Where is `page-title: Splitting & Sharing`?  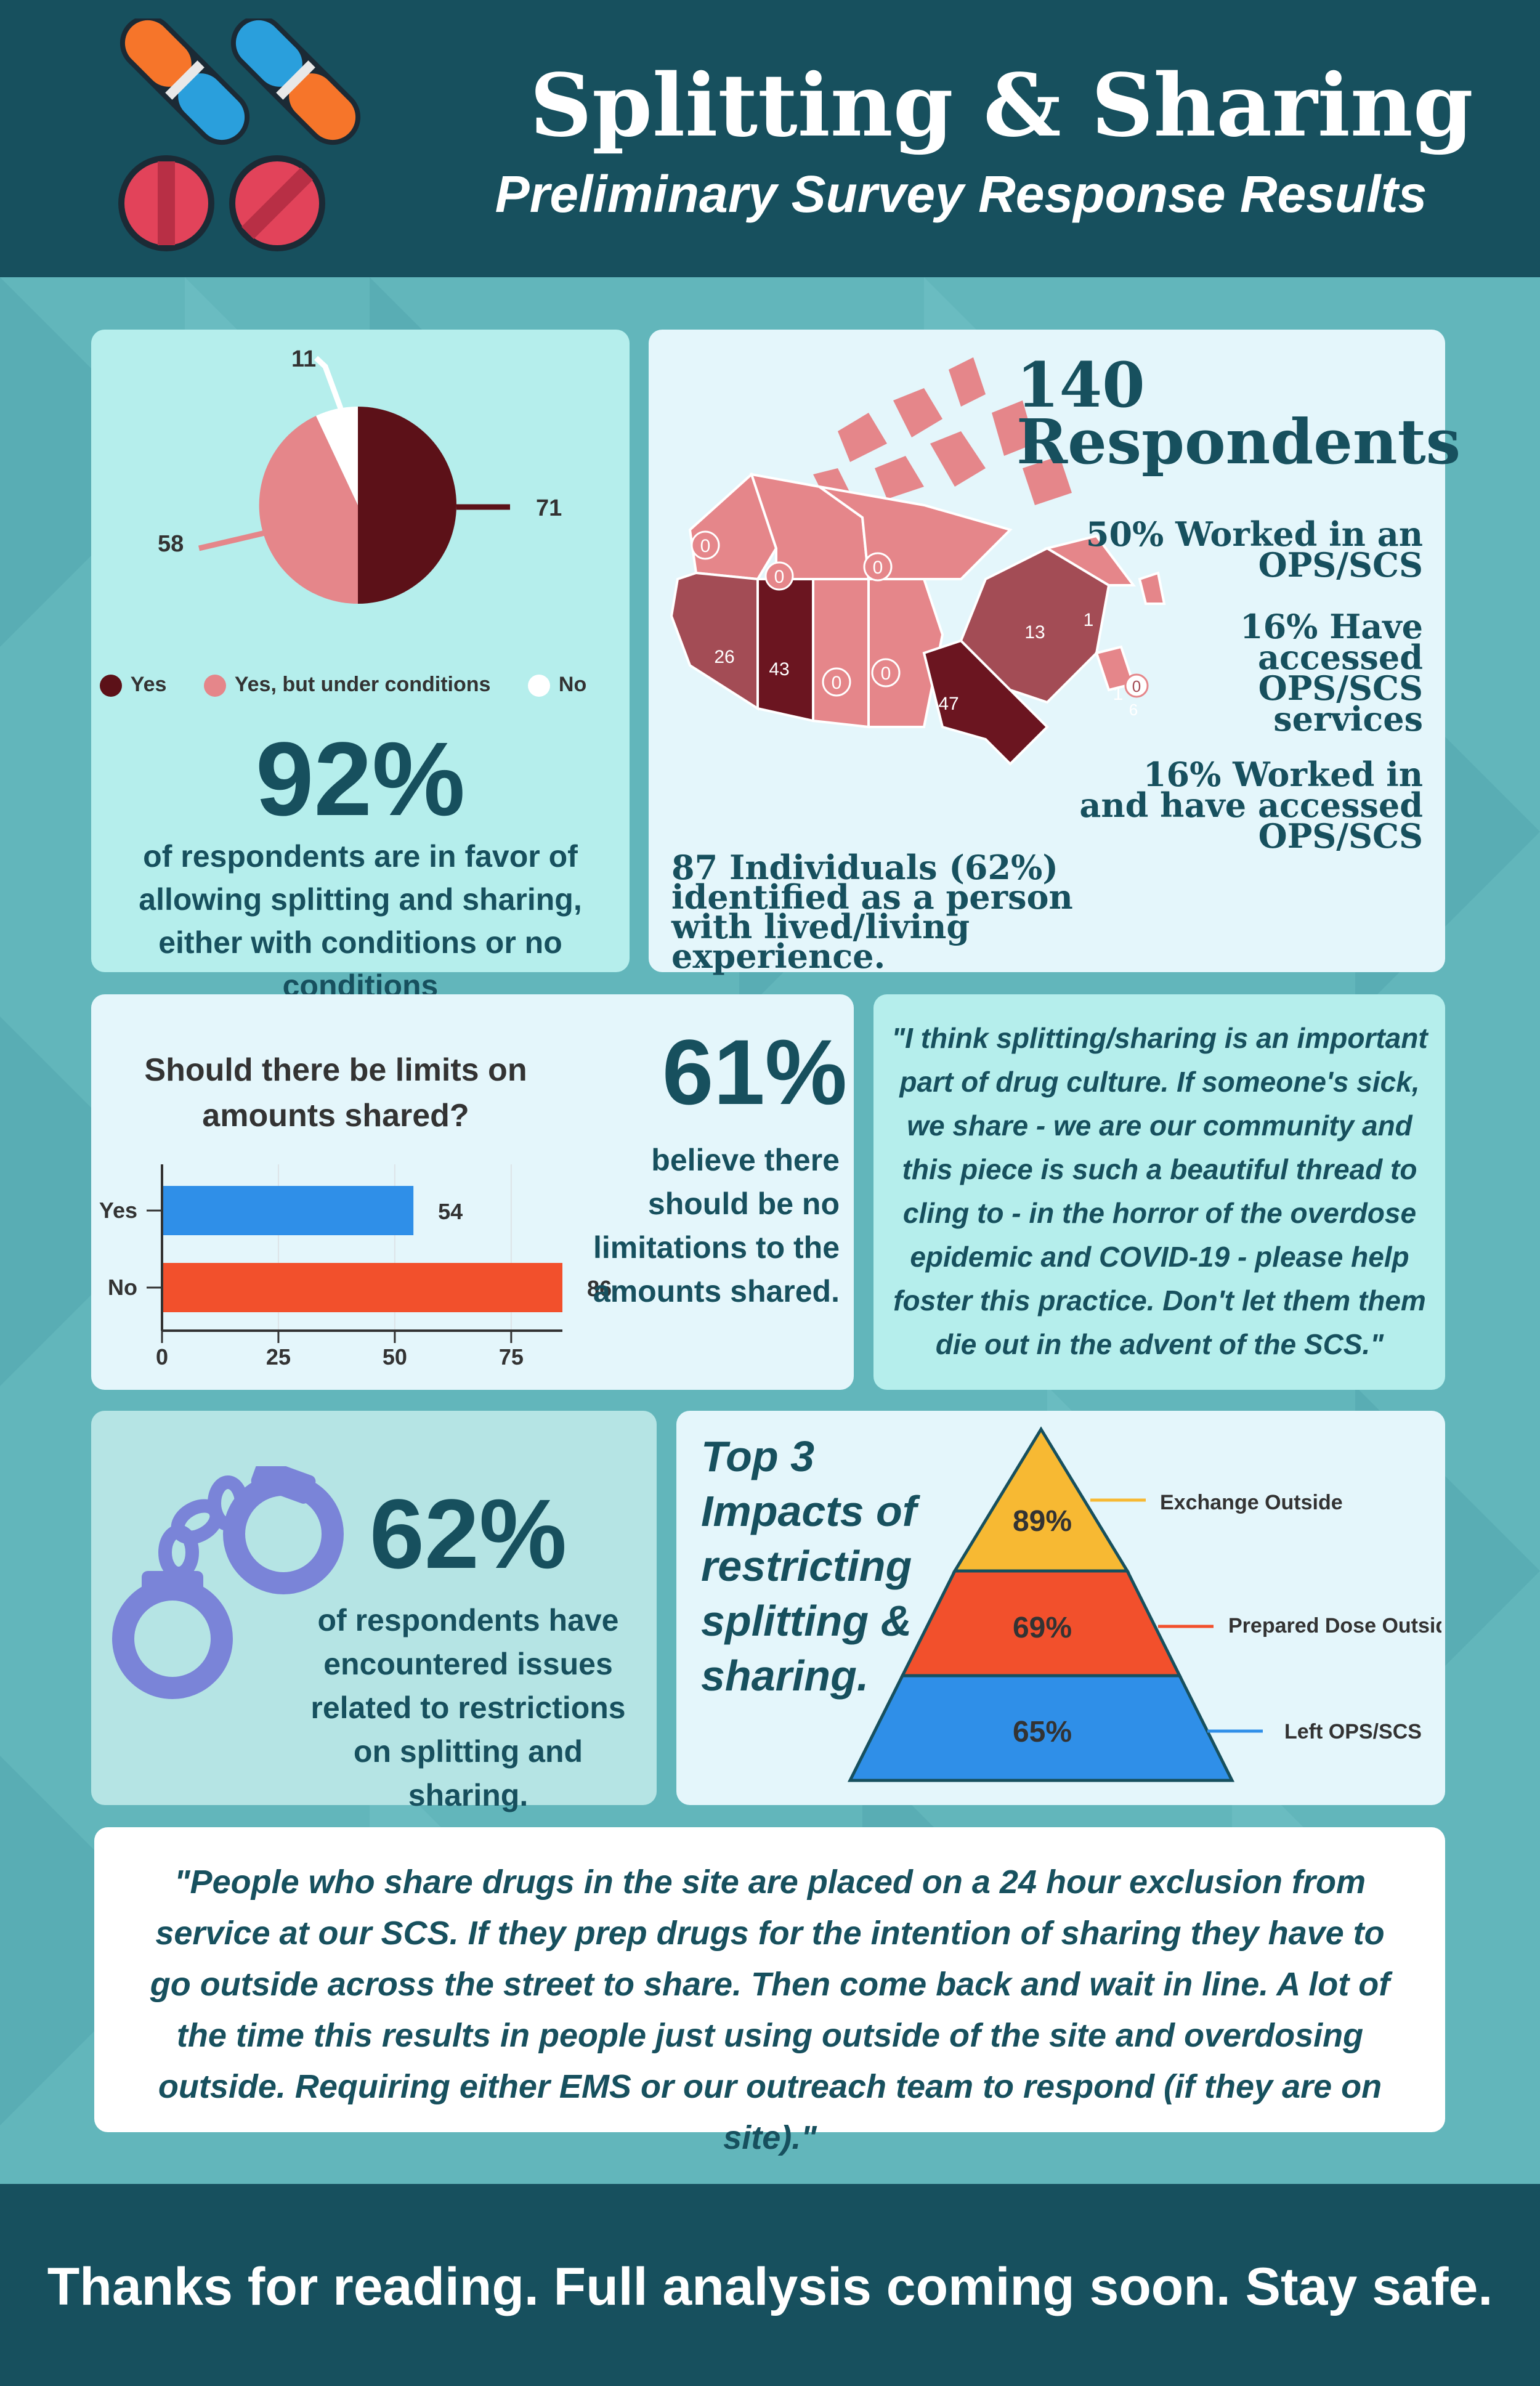
page-title: Splitting & Sharing is located at coordinates (1001, 105).